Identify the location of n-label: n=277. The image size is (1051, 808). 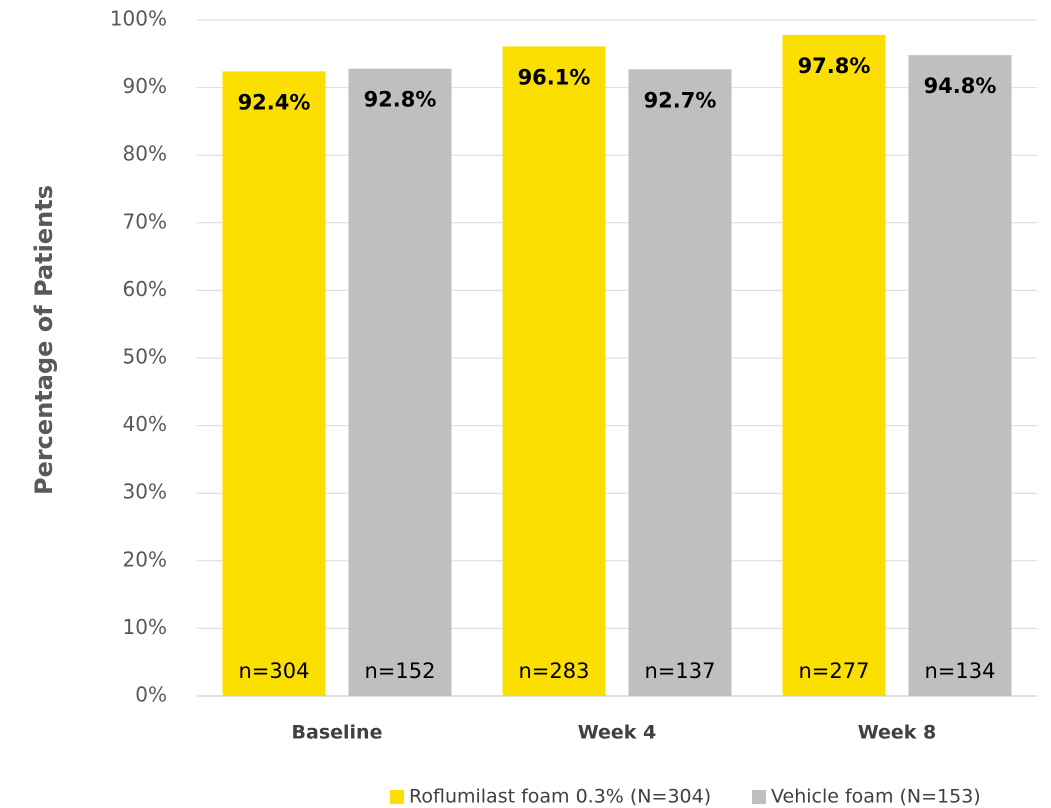
(834, 671).